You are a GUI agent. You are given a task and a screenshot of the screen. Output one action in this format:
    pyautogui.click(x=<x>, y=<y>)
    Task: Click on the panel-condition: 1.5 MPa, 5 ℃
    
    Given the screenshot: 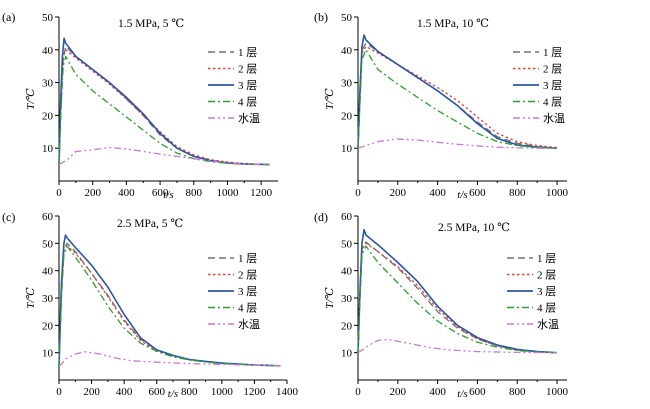 What is the action you would take?
    pyautogui.click(x=151, y=24)
    